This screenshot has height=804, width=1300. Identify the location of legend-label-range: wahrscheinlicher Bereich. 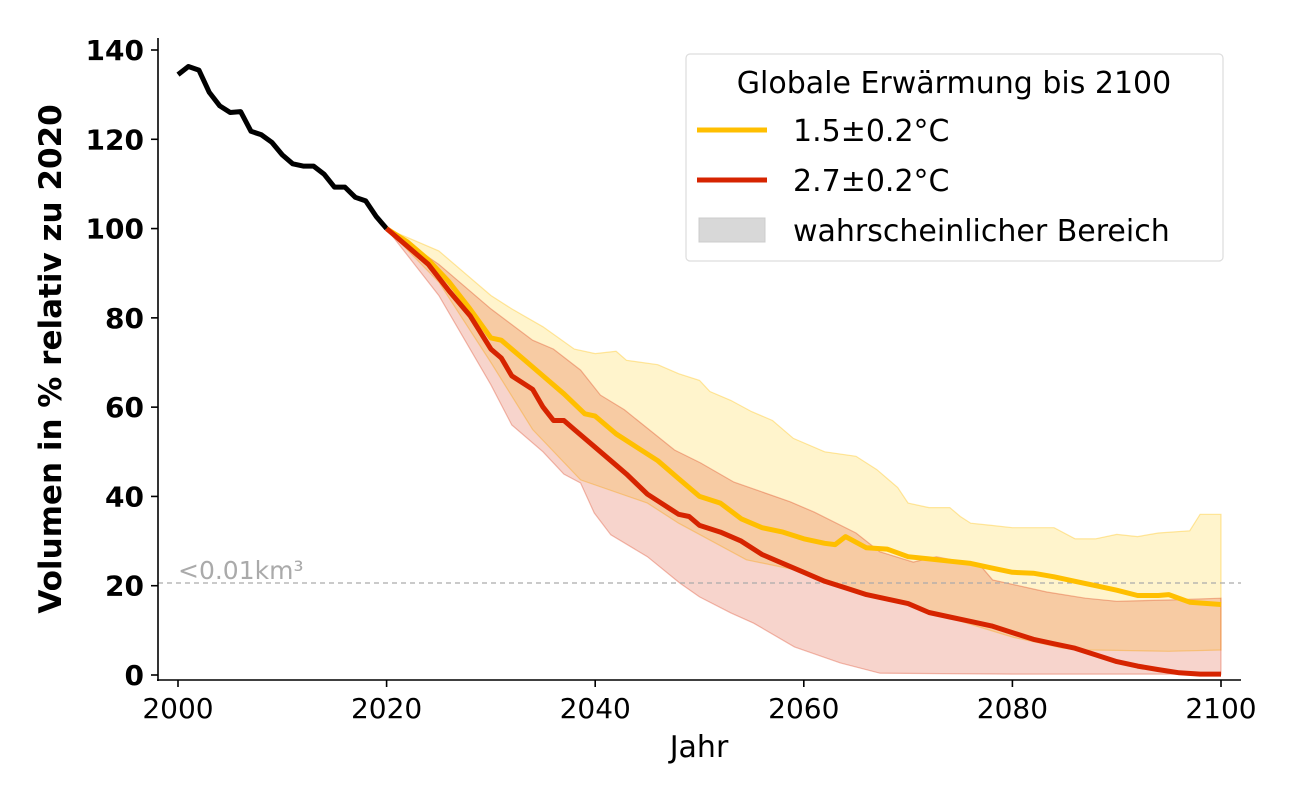
(981, 231).